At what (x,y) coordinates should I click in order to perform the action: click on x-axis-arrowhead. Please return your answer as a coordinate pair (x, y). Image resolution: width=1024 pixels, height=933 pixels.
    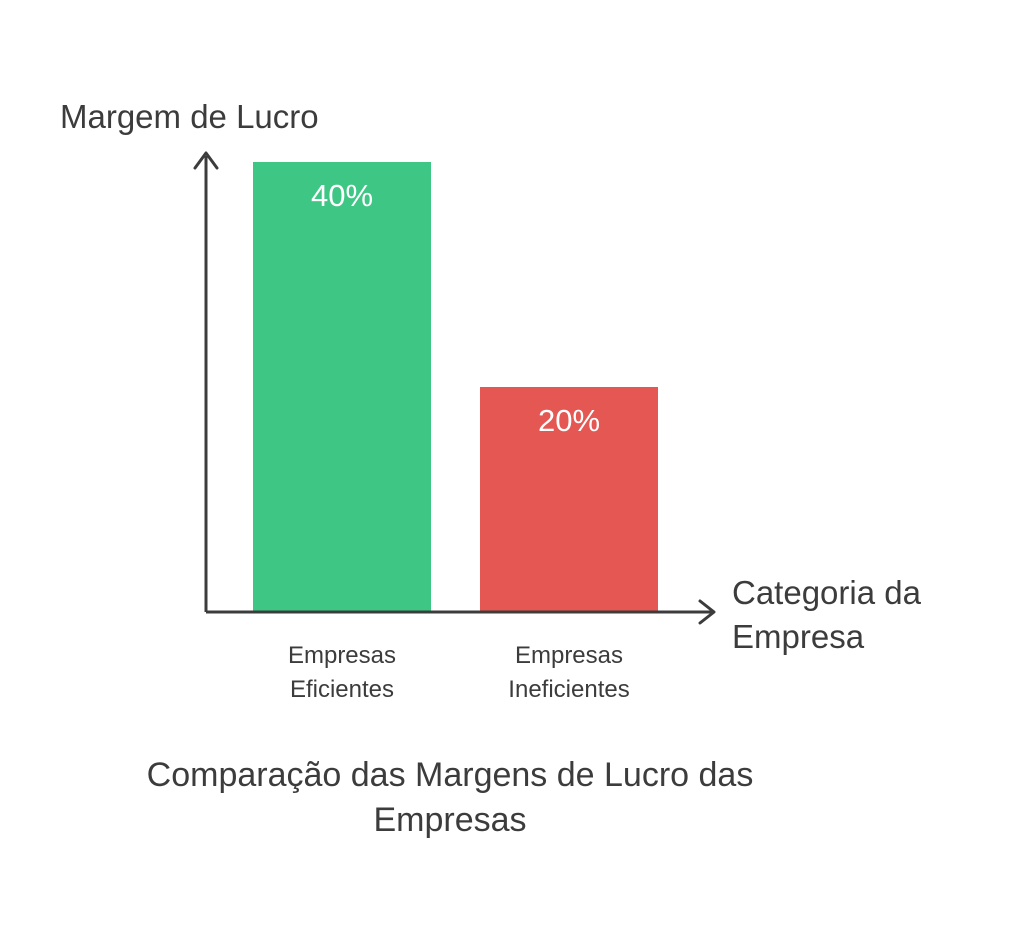
    Looking at the image, I should click on (707, 612).